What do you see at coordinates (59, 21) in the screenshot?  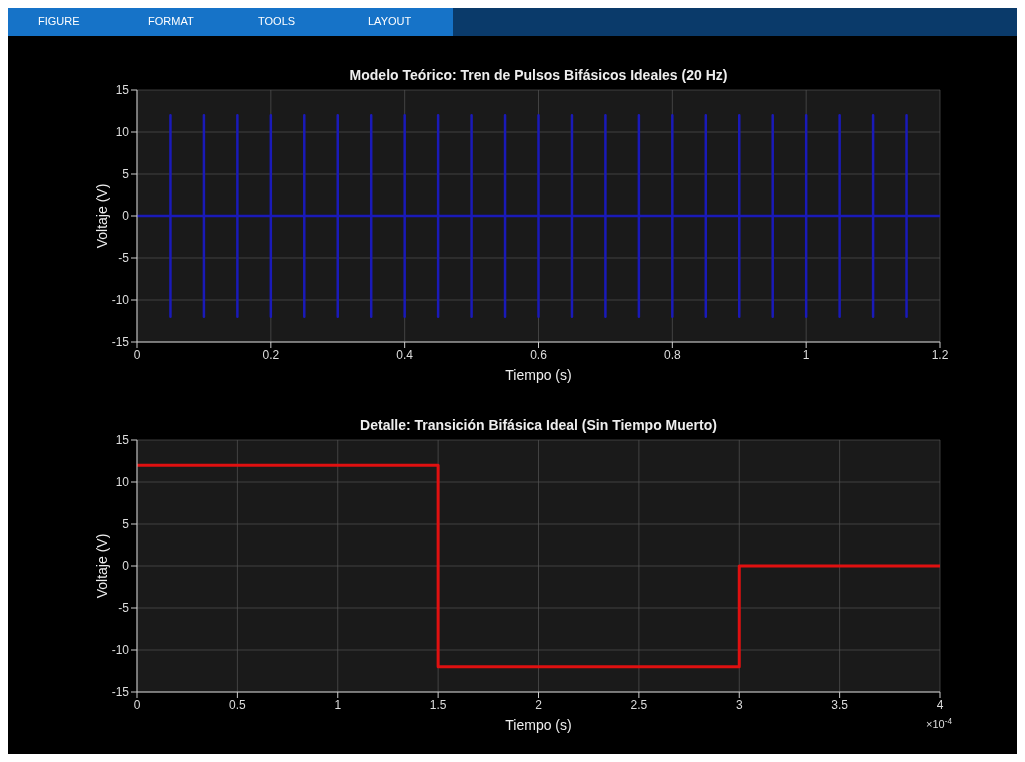 I see `text: FIGURE` at bounding box center [59, 21].